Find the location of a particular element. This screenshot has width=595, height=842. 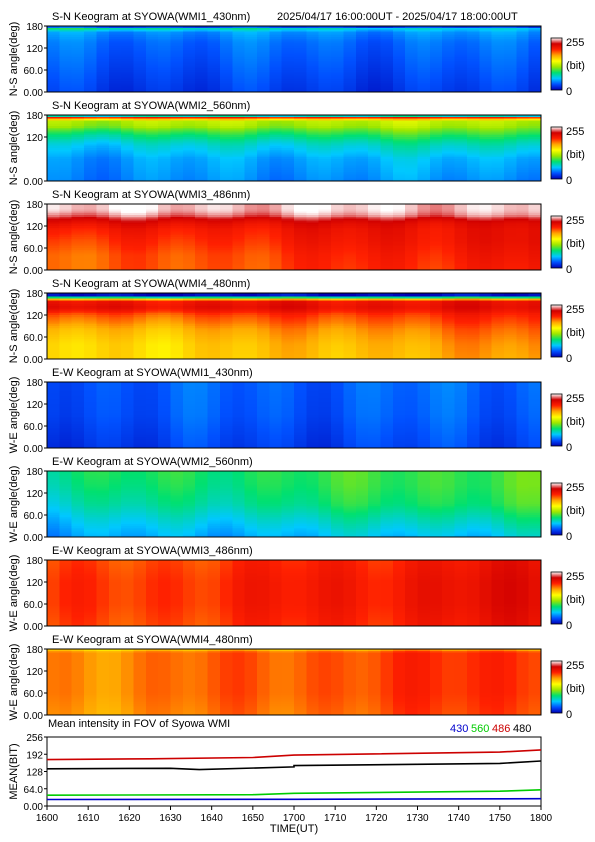

colorbar-min-label: 0 is located at coordinates (569, 181).